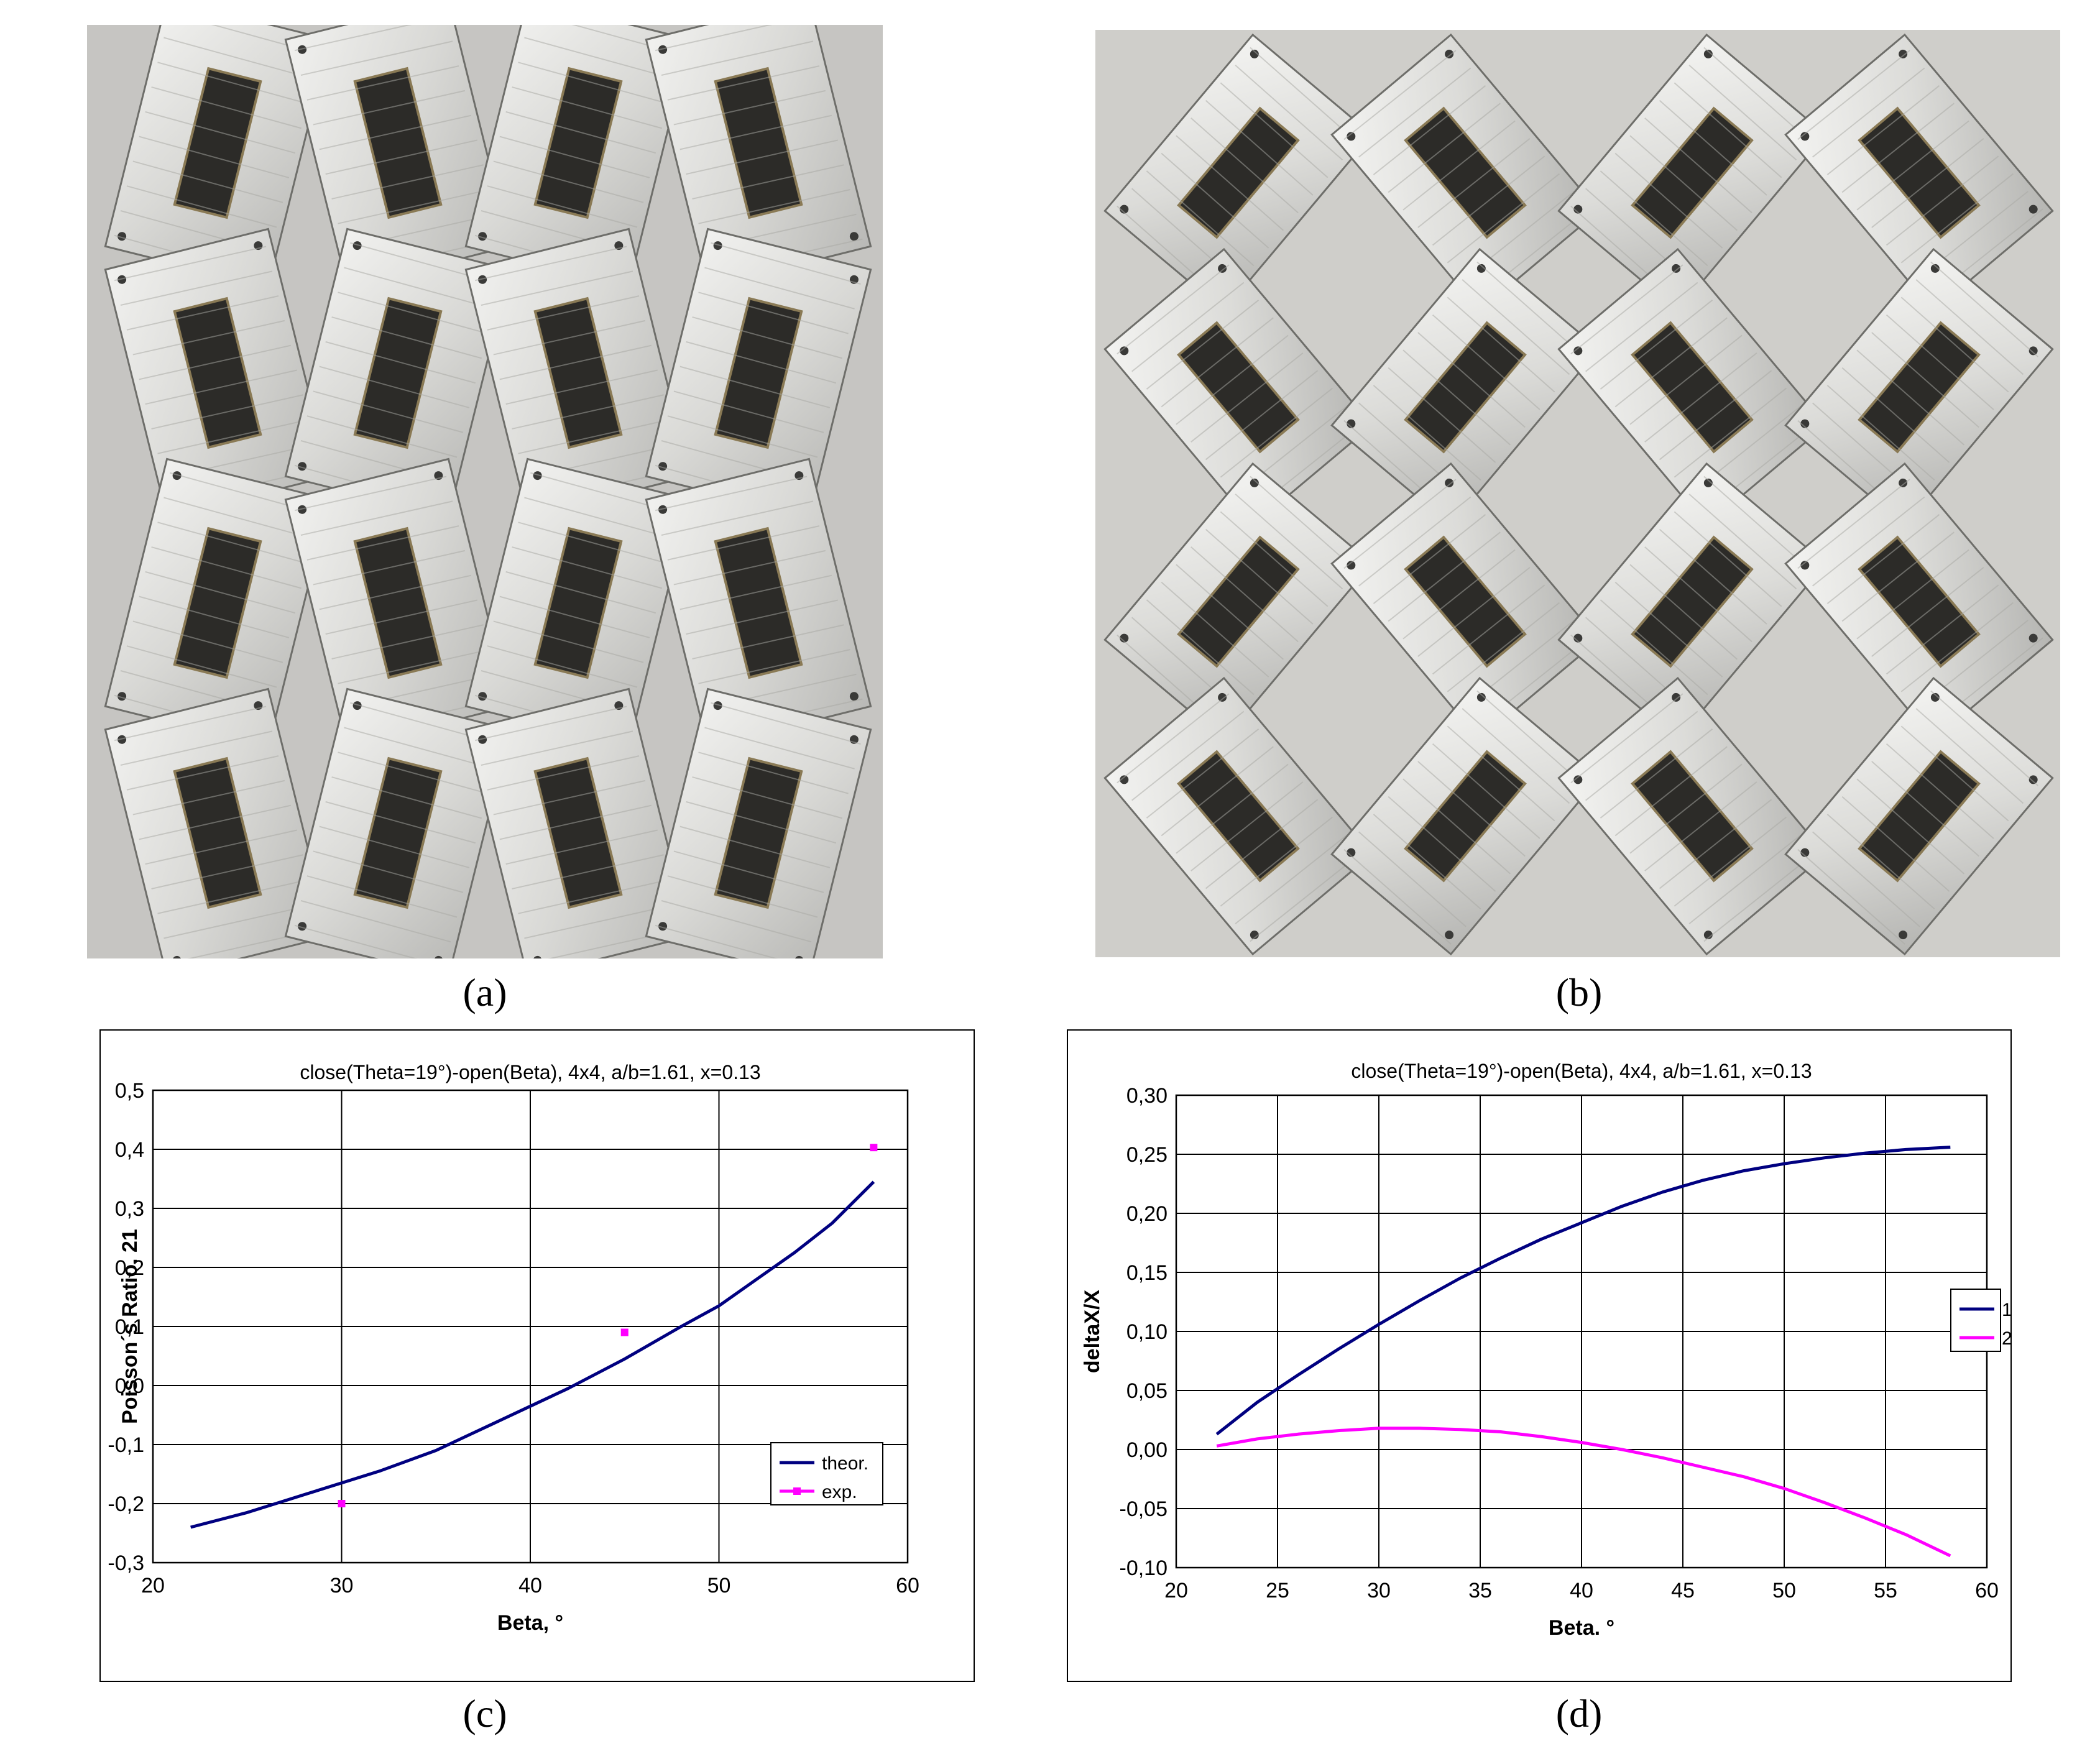  What do you see at coordinates (839, 1492) in the screenshot?
I see `legend-label: exp.` at bounding box center [839, 1492].